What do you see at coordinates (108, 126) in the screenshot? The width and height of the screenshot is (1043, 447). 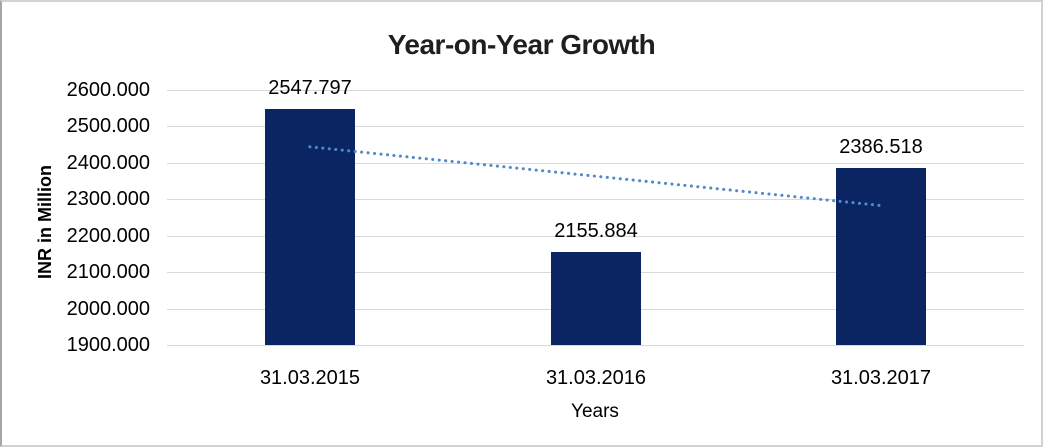 I see `y-tick-label: 2500.000` at bounding box center [108, 126].